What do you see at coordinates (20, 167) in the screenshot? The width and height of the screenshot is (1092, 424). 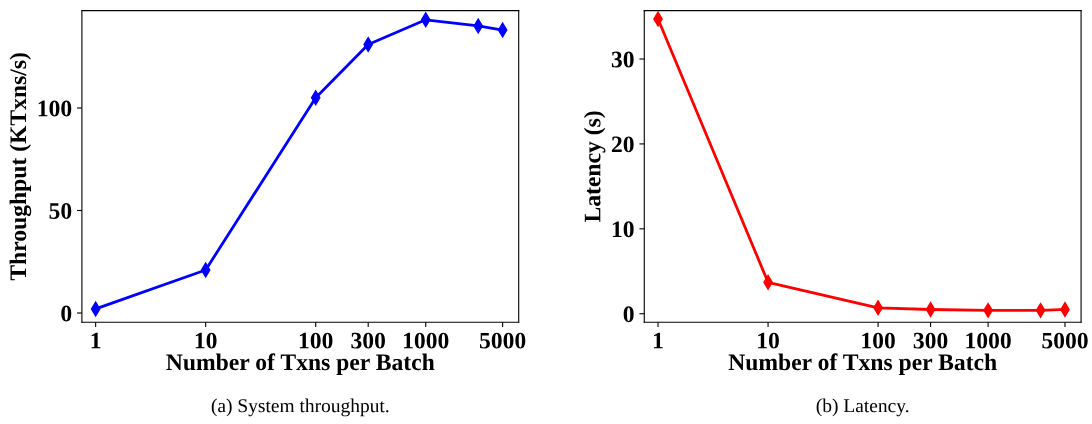 I see `y-axis-title: Throughput (KTxns/s)` at bounding box center [20, 167].